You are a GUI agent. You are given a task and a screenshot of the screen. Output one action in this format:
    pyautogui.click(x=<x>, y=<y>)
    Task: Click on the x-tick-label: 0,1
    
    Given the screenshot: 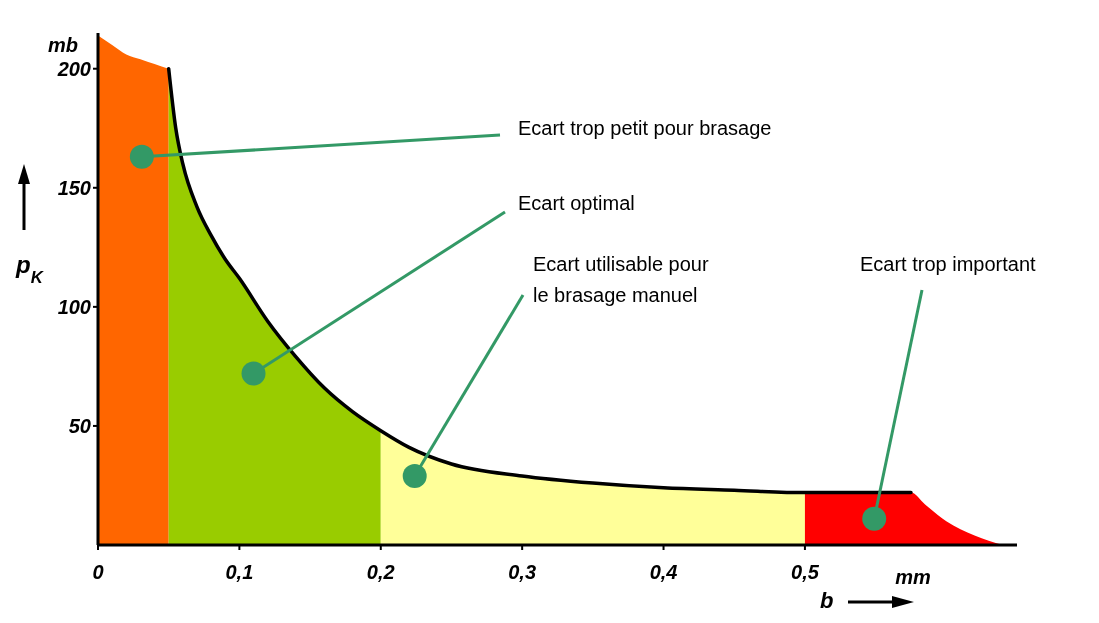 What is the action you would take?
    pyautogui.click(x=239, y=572)
    